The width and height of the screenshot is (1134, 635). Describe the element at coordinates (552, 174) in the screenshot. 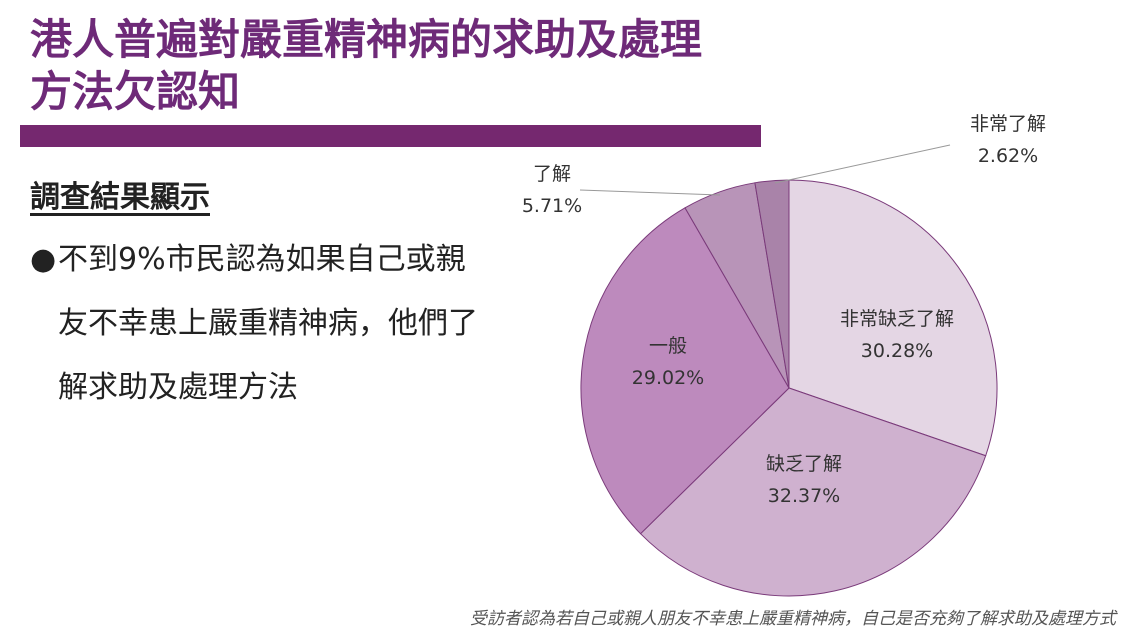

I see `slice-category-label: 了解` at that location.